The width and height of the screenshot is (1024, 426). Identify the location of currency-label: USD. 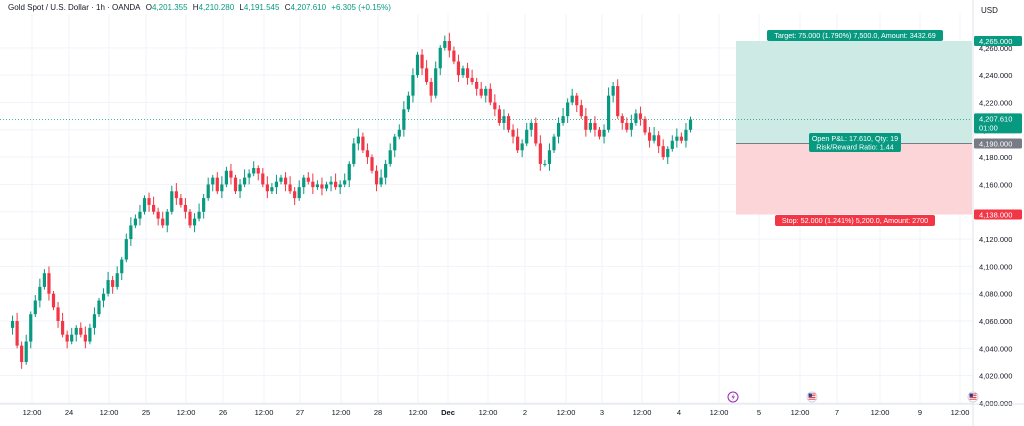
(989, 10).